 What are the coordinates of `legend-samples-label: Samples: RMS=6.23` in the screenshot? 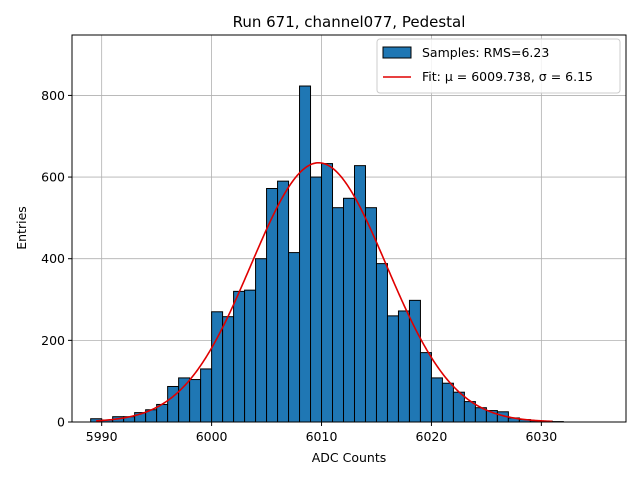 It's located at (485, 52).